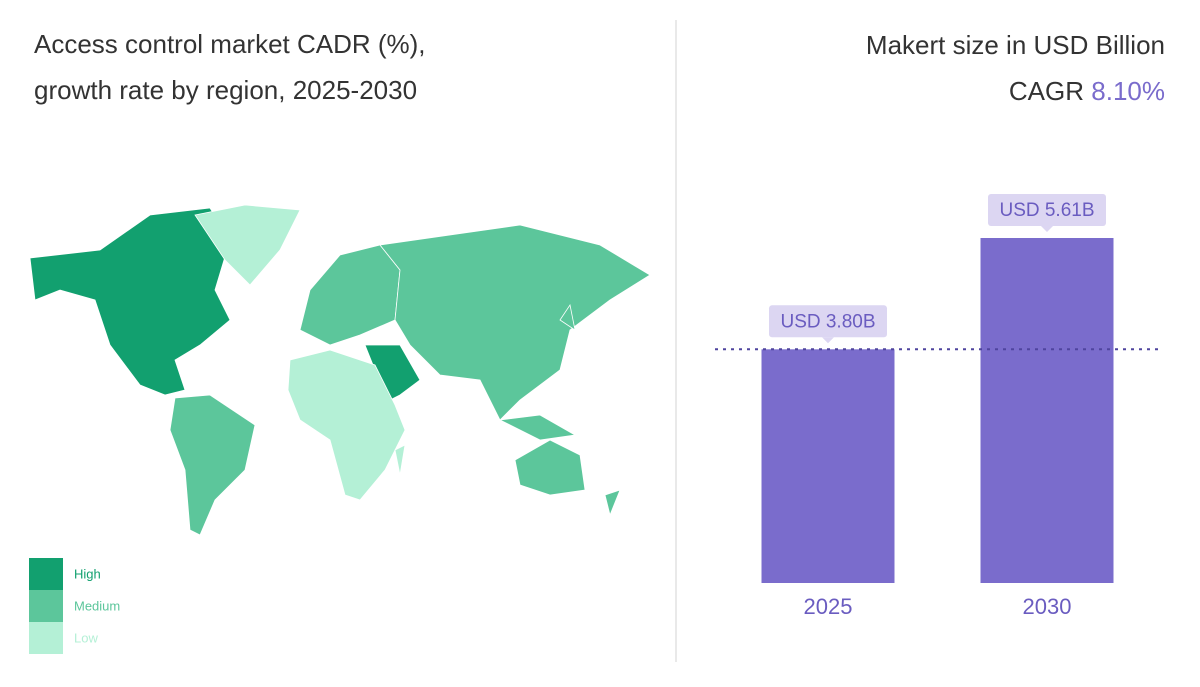  Describe the element at coordinates (225, 90) in the screenshot. I see `map-title-line: growth rate by region, 2025-2030` at that location.